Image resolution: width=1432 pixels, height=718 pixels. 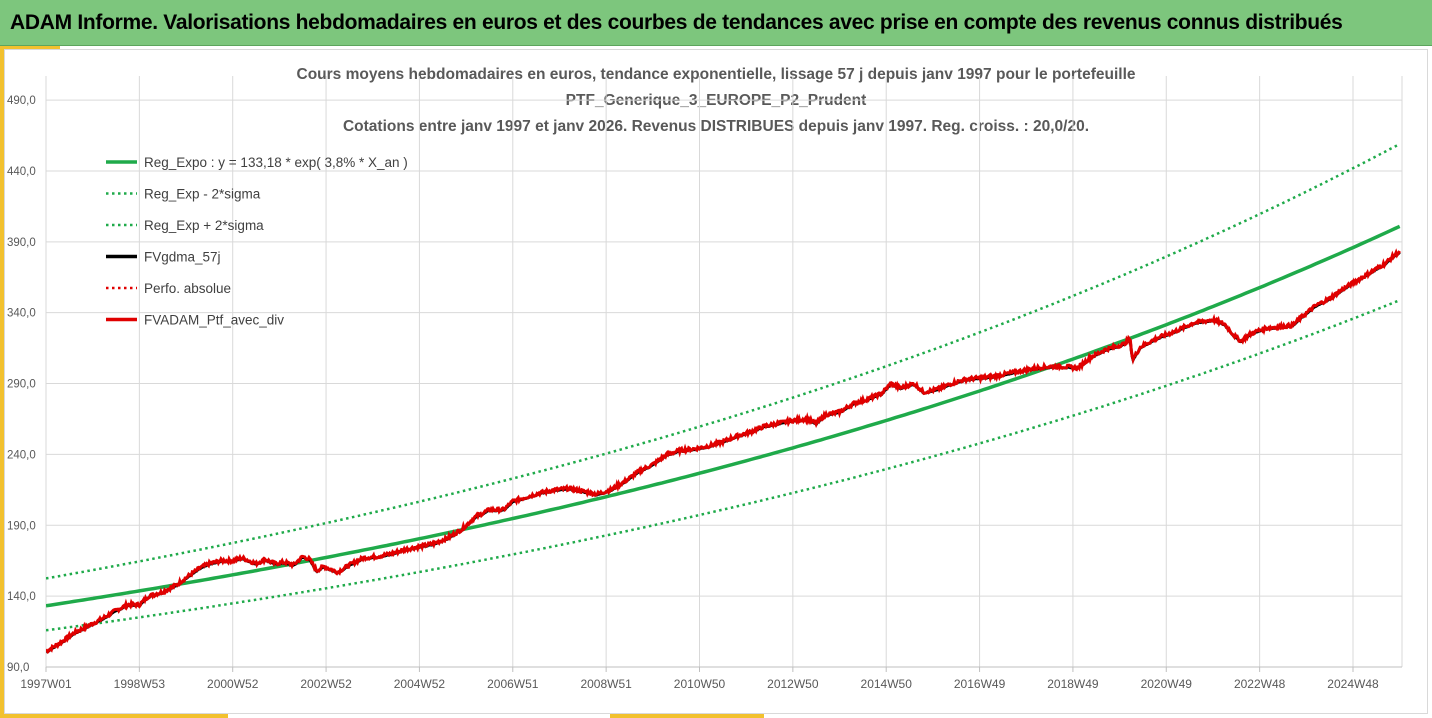 I want to click on legend-label: FVADAM_Ptf_avec_div, so click(x=214, y=320).